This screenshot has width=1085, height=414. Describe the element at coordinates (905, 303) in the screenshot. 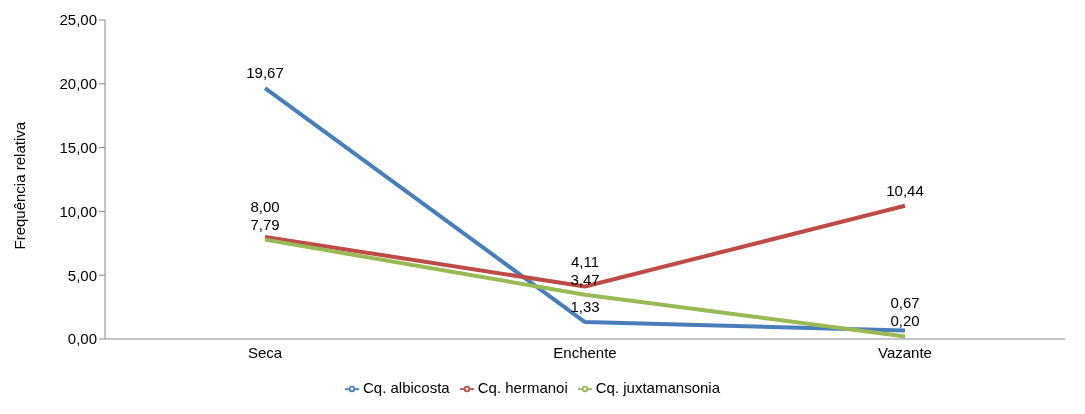

I see `data-label: 0,67` at that location.